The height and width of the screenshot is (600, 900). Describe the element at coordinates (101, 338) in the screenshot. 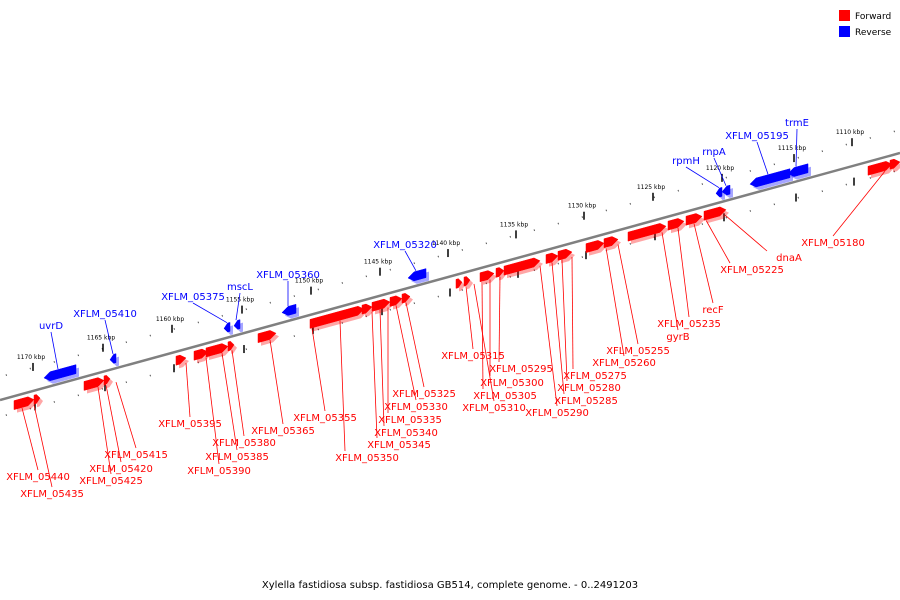

I see `tick-label: 1165 kbp` at that location.